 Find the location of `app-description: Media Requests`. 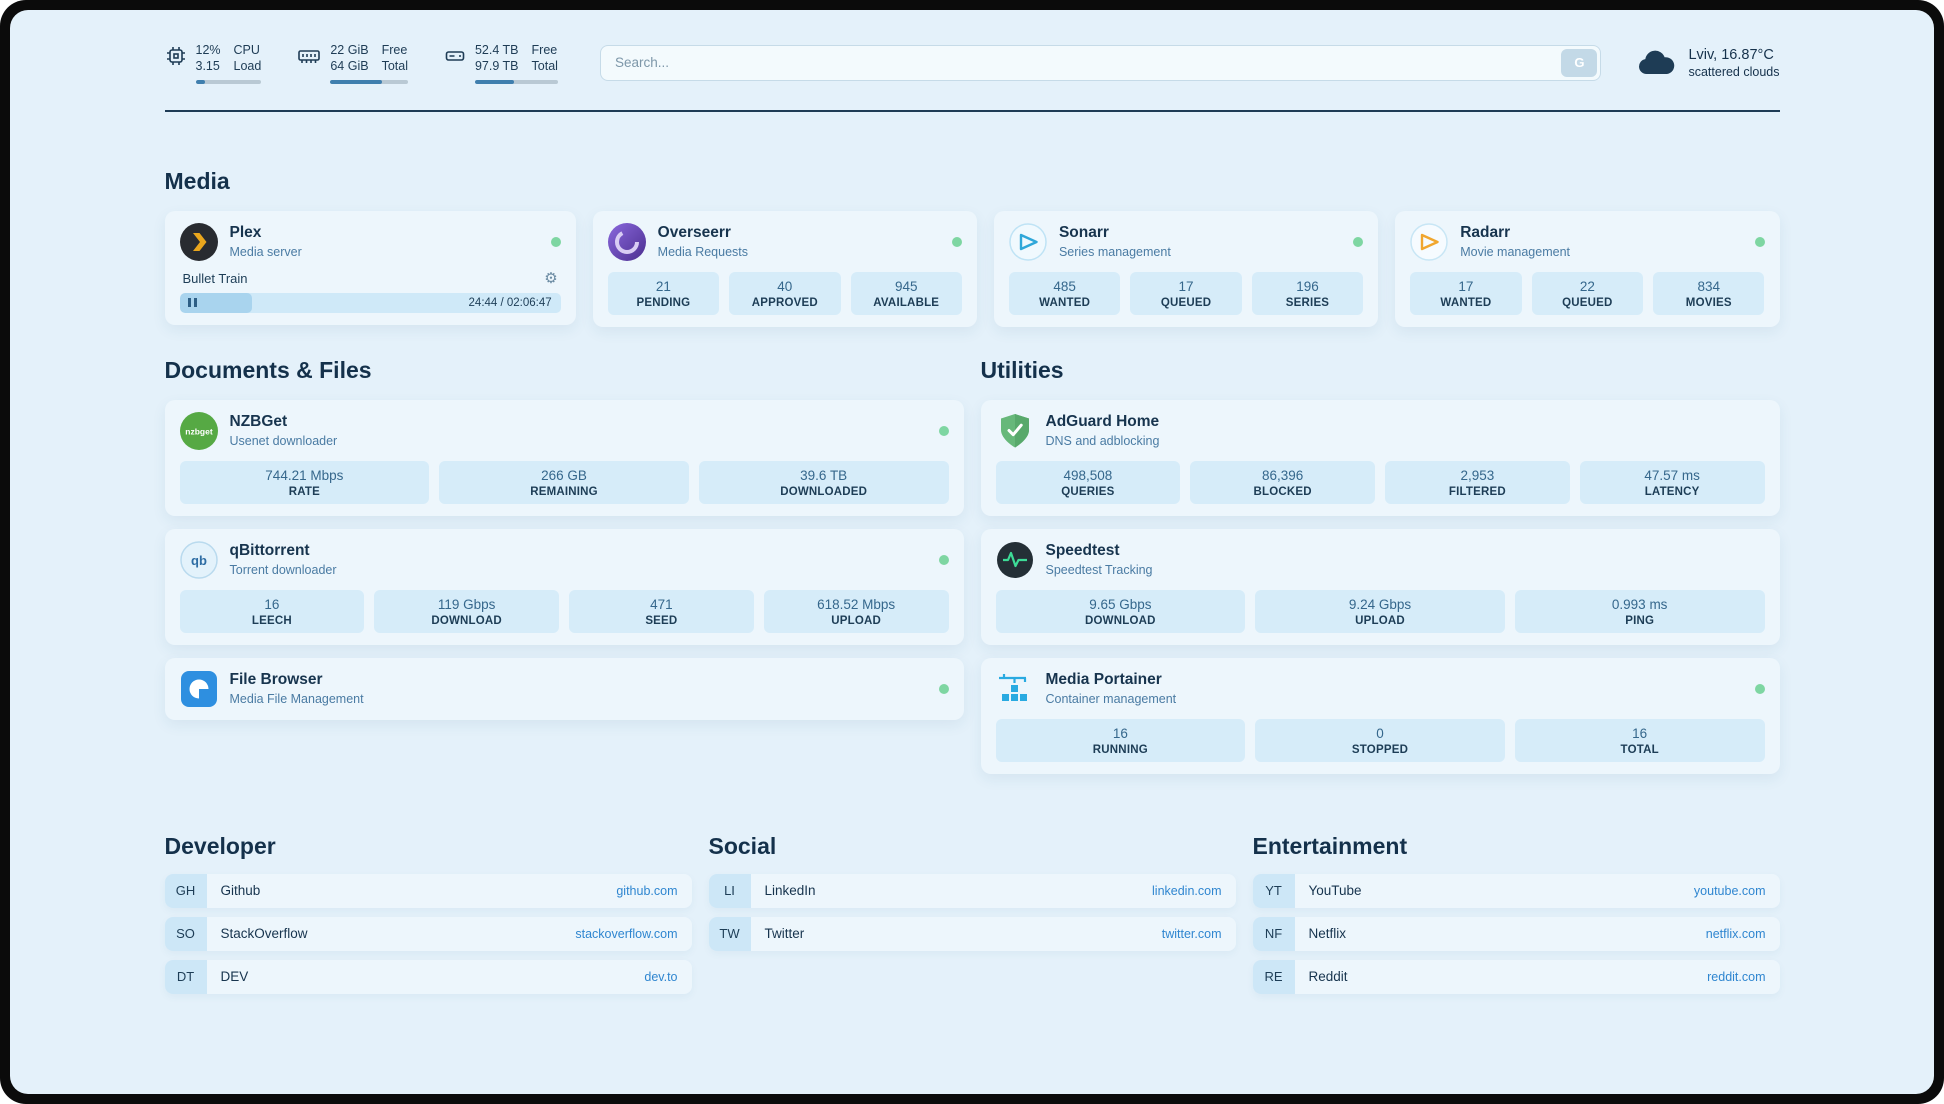

app-description: Media Requests is located at coordinates (702, 252).